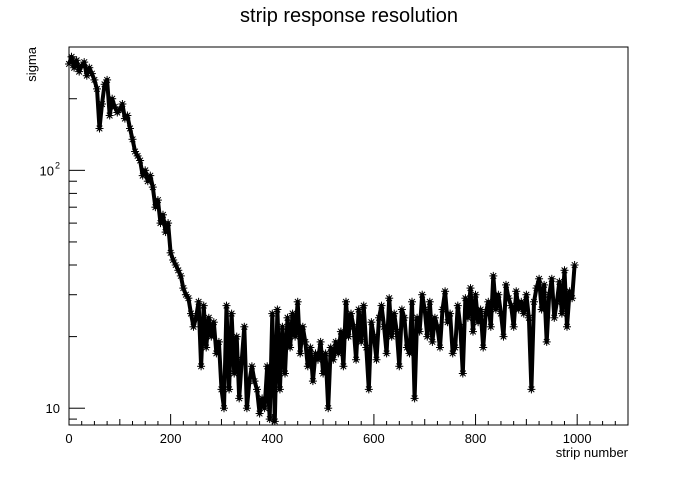  Describe the element at coordinates (57, 165) in the screenshot. I see `y-tick-exponent: 2` at that location.